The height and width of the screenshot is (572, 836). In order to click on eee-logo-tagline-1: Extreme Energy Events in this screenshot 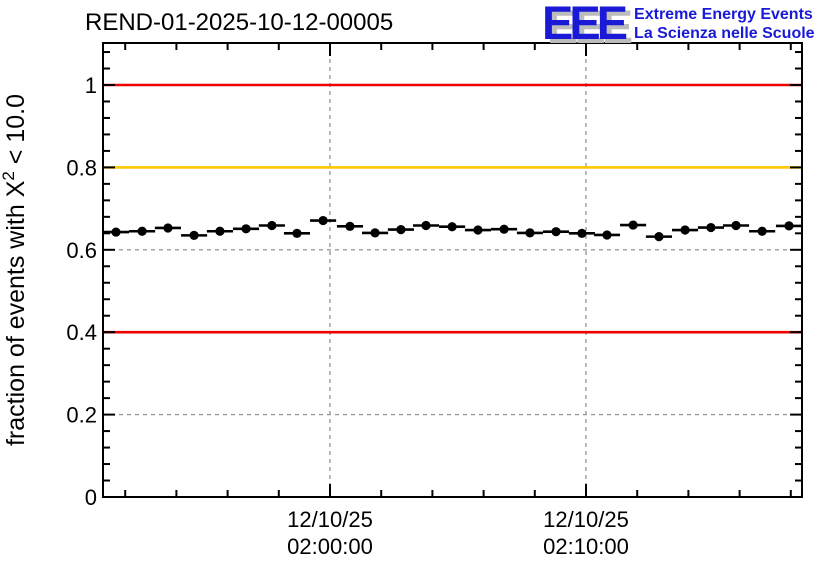, I will do `click(723, 14)`.